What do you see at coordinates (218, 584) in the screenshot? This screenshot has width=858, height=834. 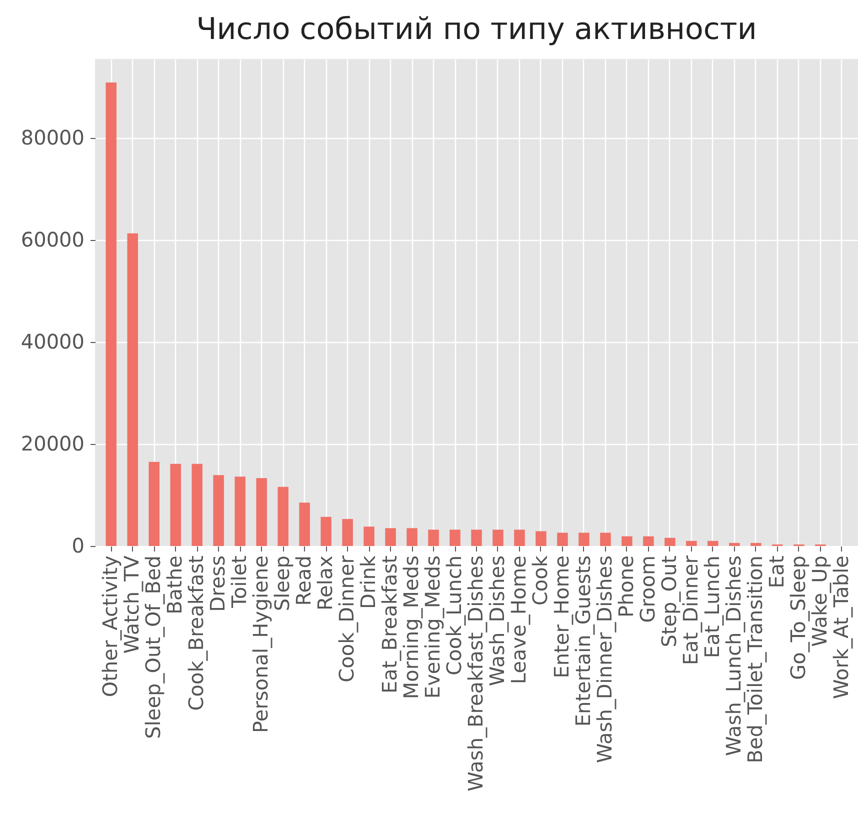 I see `x-tick-label: Dress` at bounding box center [218, 584].